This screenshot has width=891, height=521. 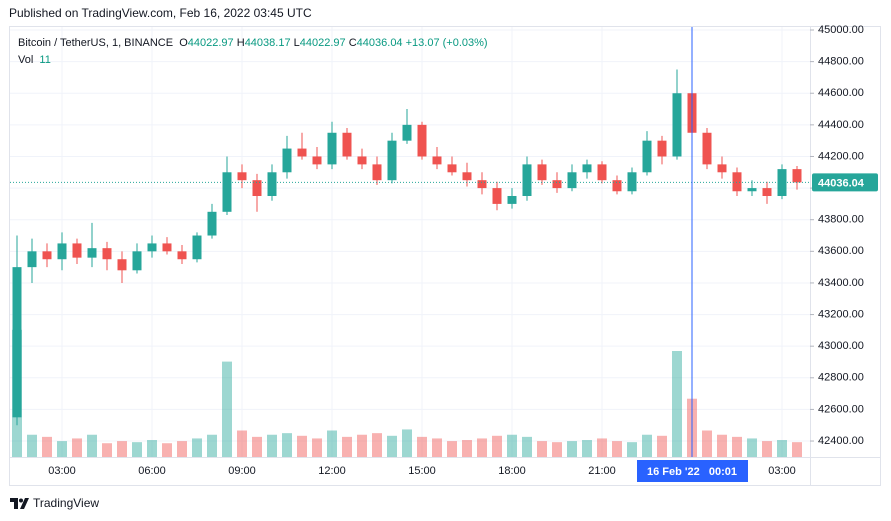 What do you see at coordinates (253, 60) in the screenshot?
I see `volume-row: Vol 11` at bounding box center [253, 60].